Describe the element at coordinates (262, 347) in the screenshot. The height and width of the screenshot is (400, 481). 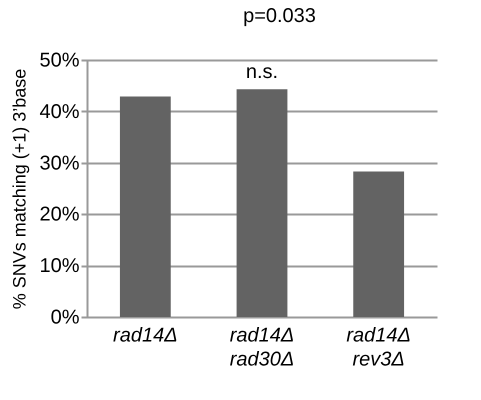
I see `x-tick-label: rad14Δ rad30Δ` at that location.